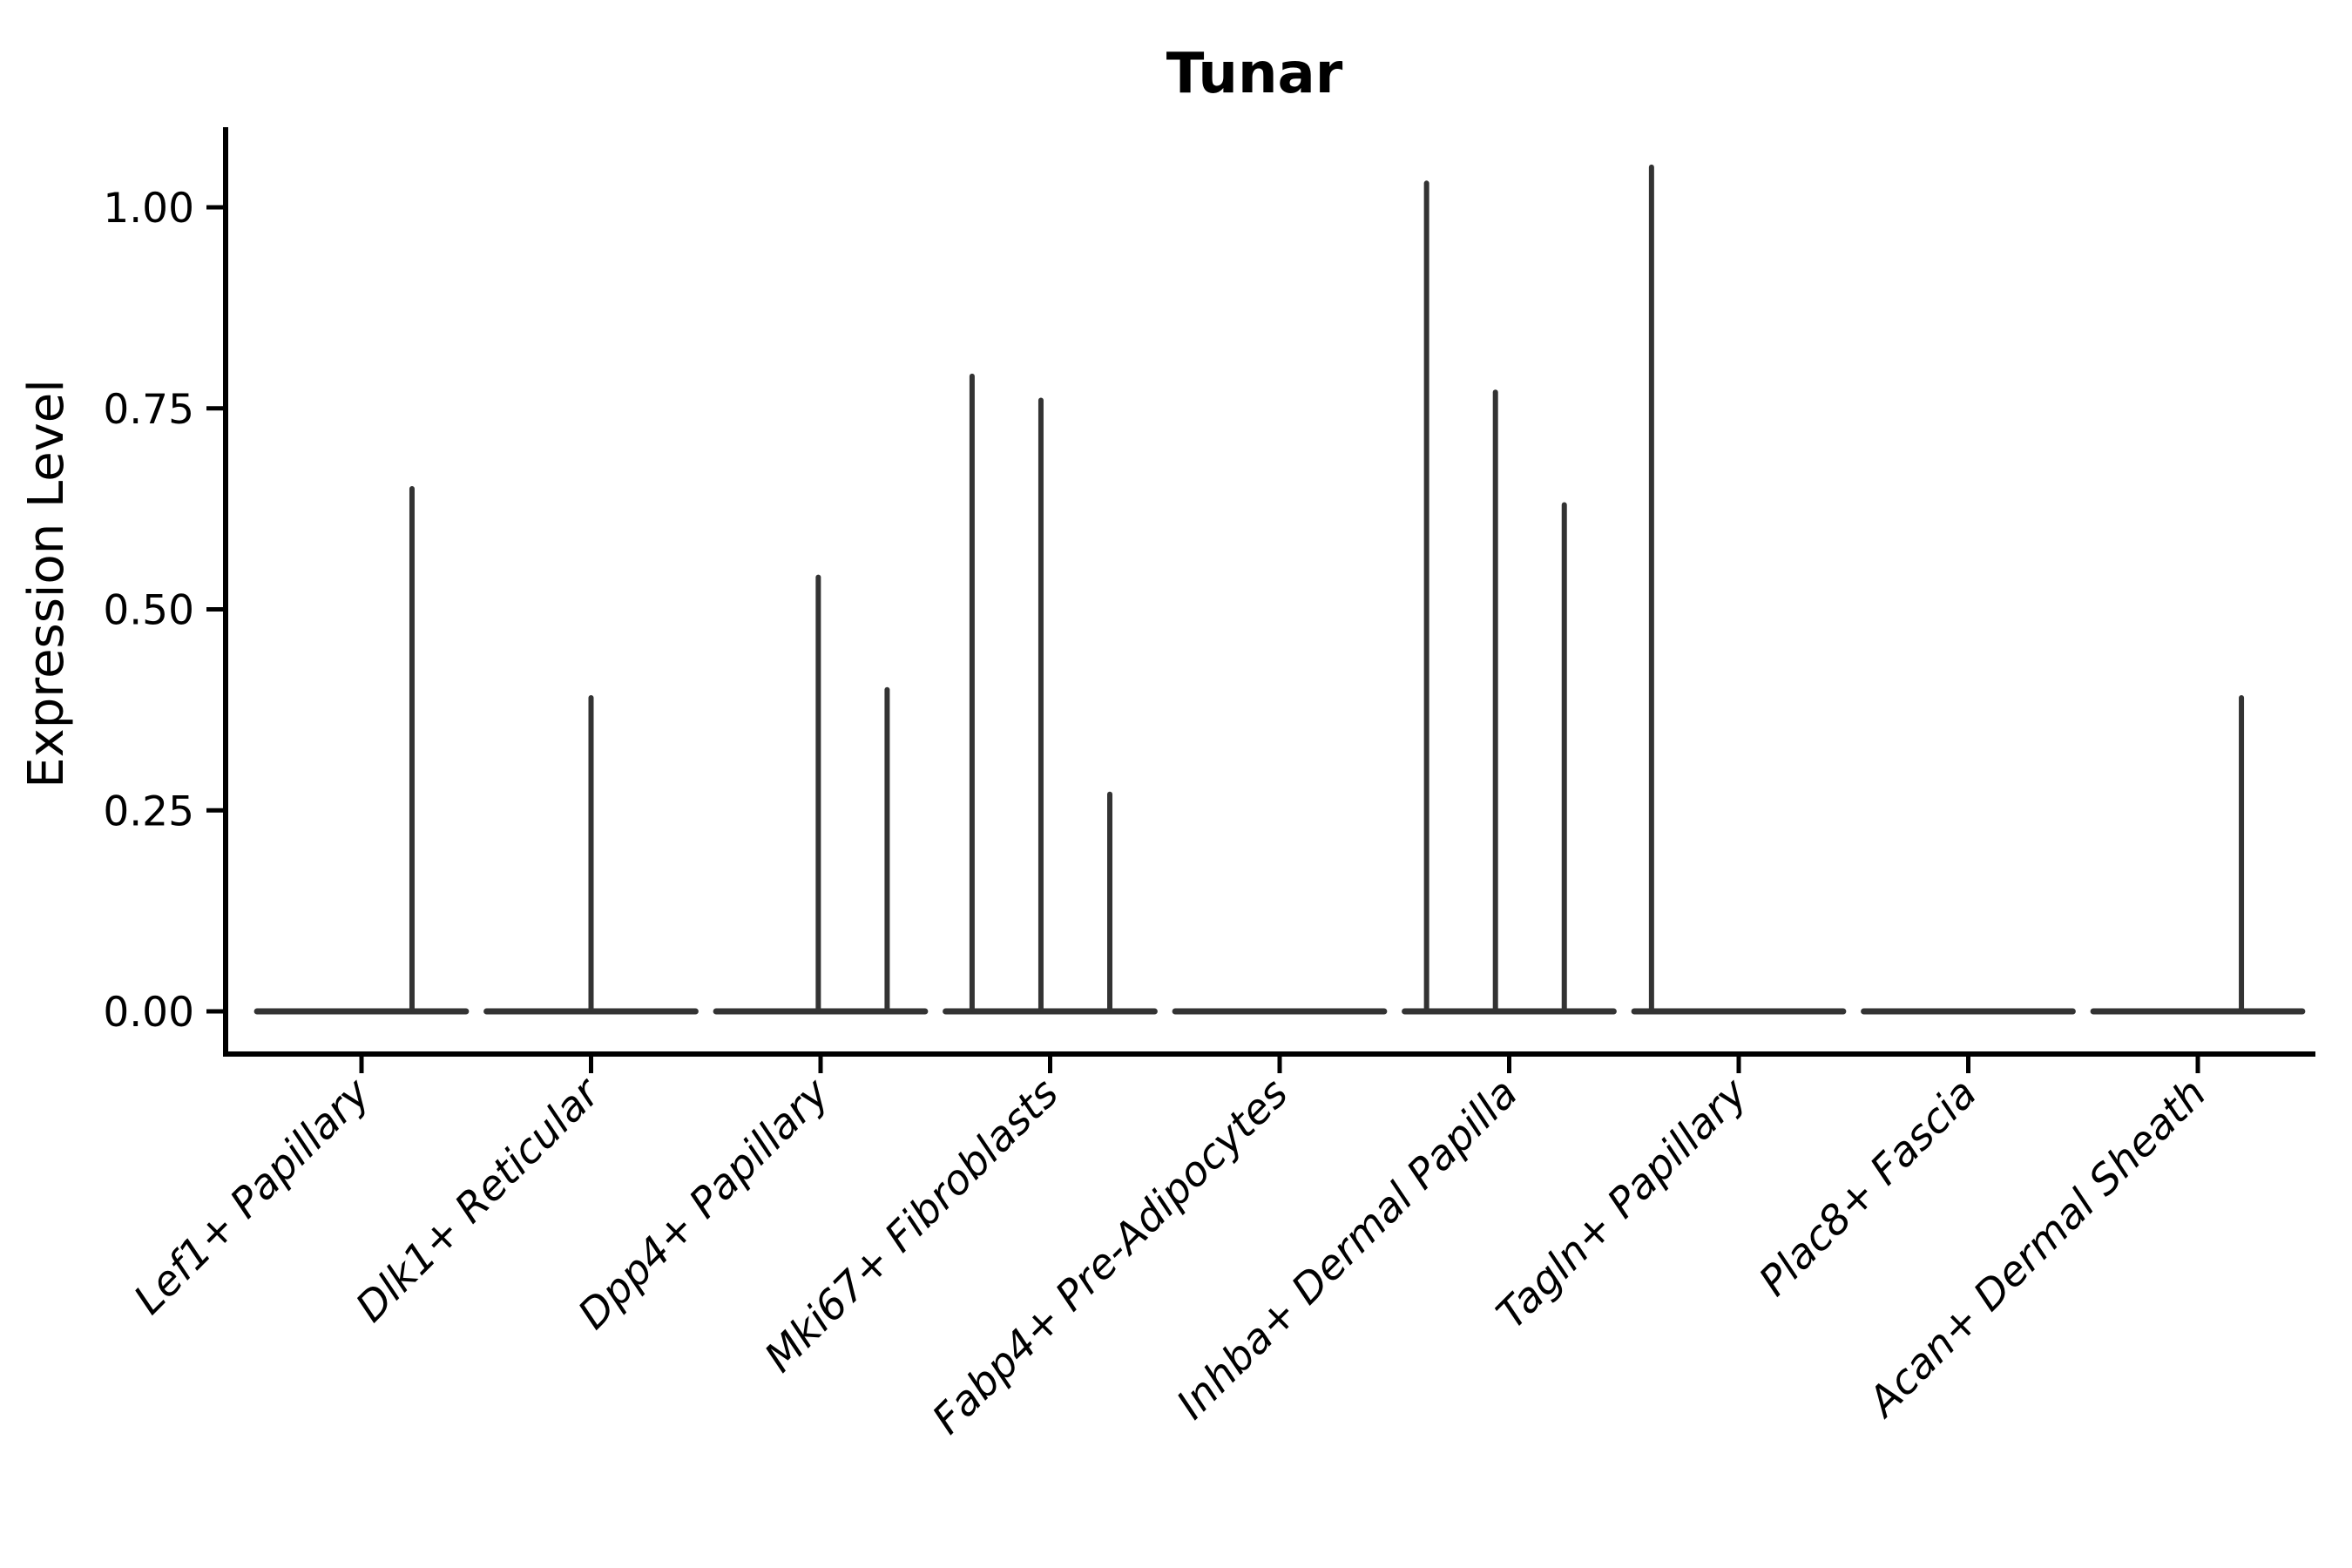 This screenshot has height=1568, width=2352. What do you see at coordinates (148, 1013) in the screenshot?
I see `y-tick-label: 0.00` at bounding box center [148, 1013].